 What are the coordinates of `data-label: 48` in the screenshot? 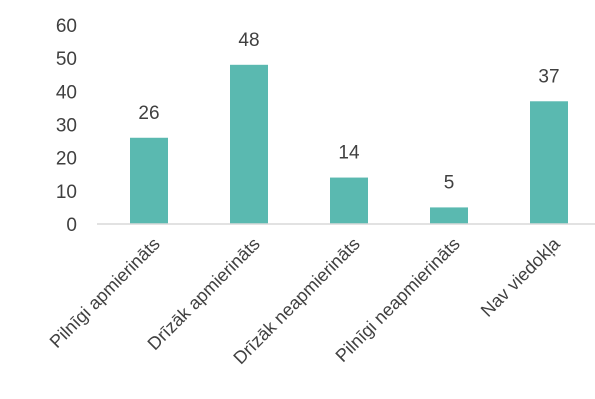 It's located at (248, 40).